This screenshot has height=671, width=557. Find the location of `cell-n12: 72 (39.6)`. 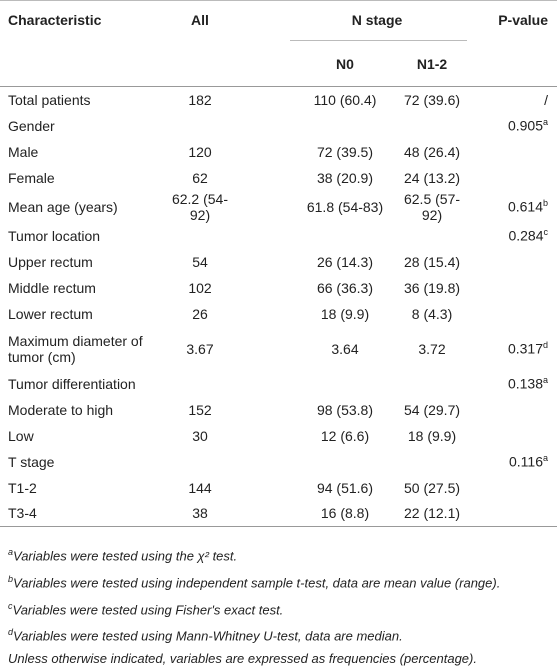

cell-n12: 72 (39.6) is located at coordinates (432, 99).